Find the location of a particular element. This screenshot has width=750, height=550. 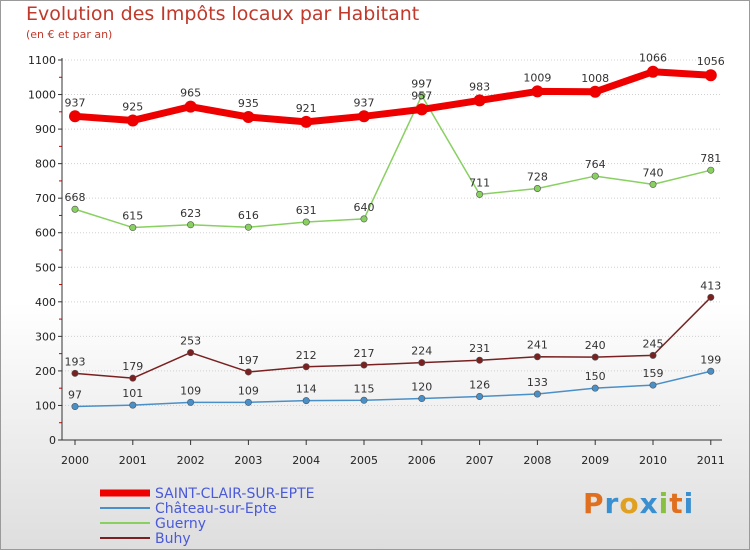

data-label: 217 is located at coordinates (364, 353).